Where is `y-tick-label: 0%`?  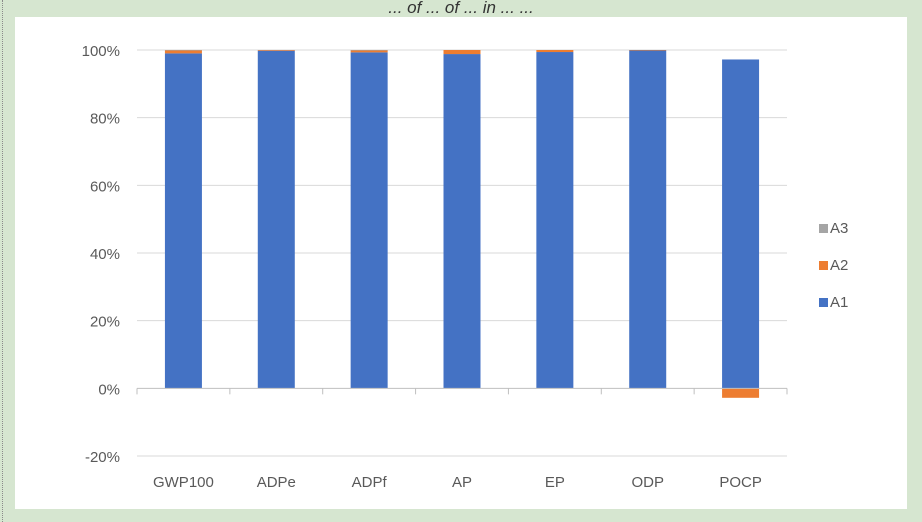
y-tick-label: 0% is located at coordinates (109, 389).